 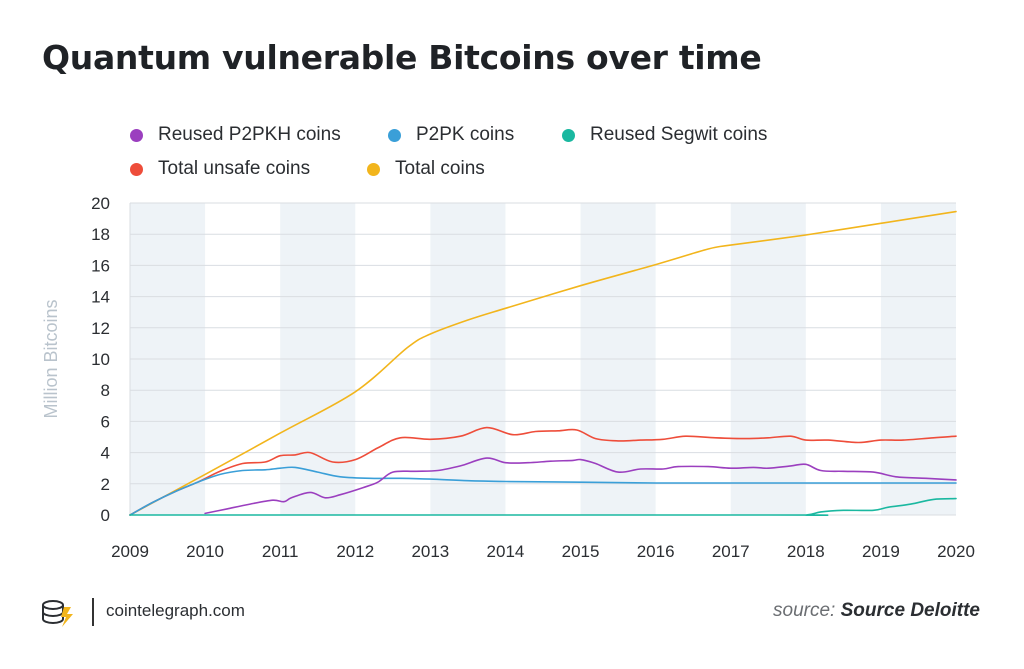 I want to click on chart-title: Quantum vulnerable Bitcoins over time, so click(x=402, y=57).